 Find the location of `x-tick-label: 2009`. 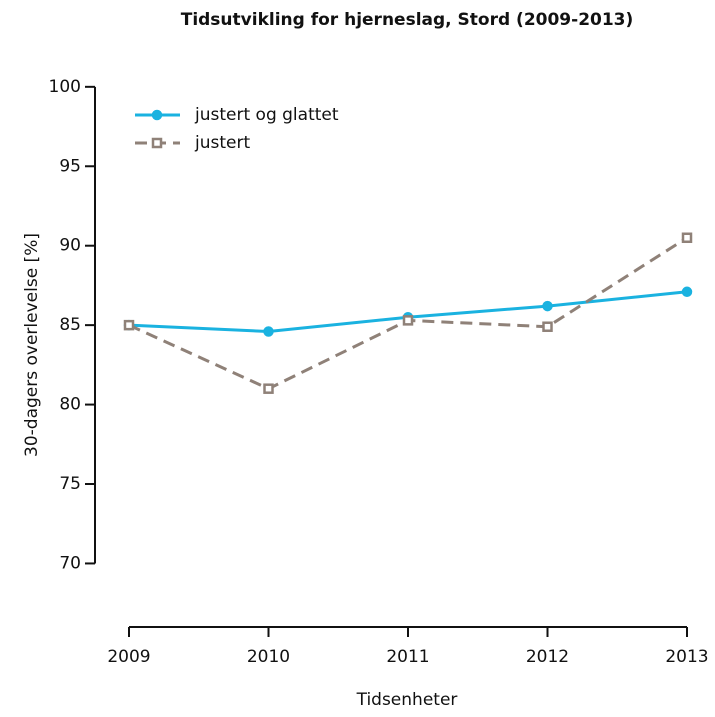

x-tick-label: 2009 is located at coordinates (128, 657).